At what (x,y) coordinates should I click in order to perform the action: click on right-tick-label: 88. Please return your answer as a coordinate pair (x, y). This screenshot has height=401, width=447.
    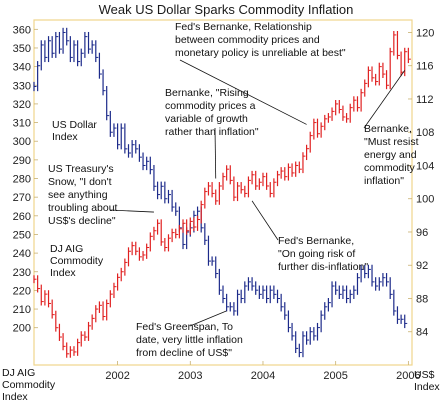
    Looking at the image, I should click on (422, 299).